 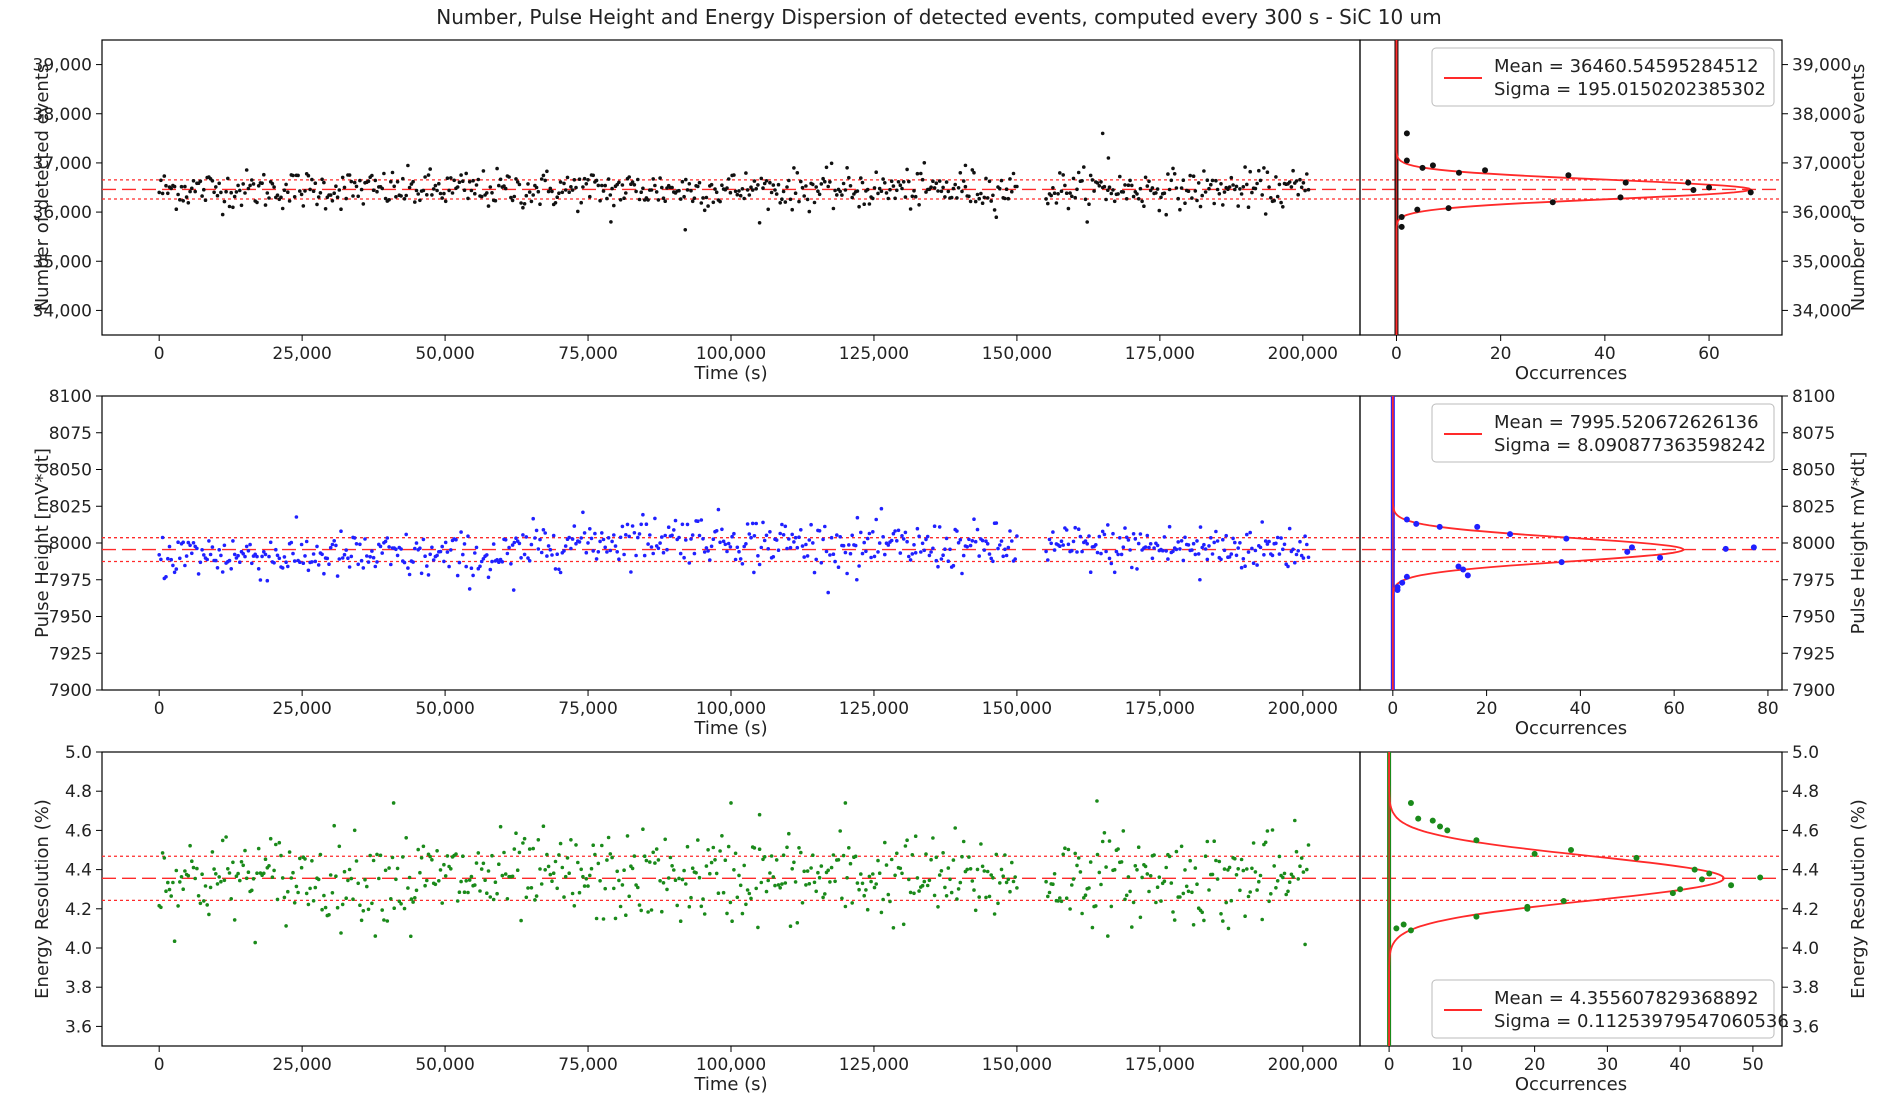 What do you see at coordinates (1017, 709) in the screenshot?
I see `x-tick-label: 150,000` at bounding box center [1017, 709].